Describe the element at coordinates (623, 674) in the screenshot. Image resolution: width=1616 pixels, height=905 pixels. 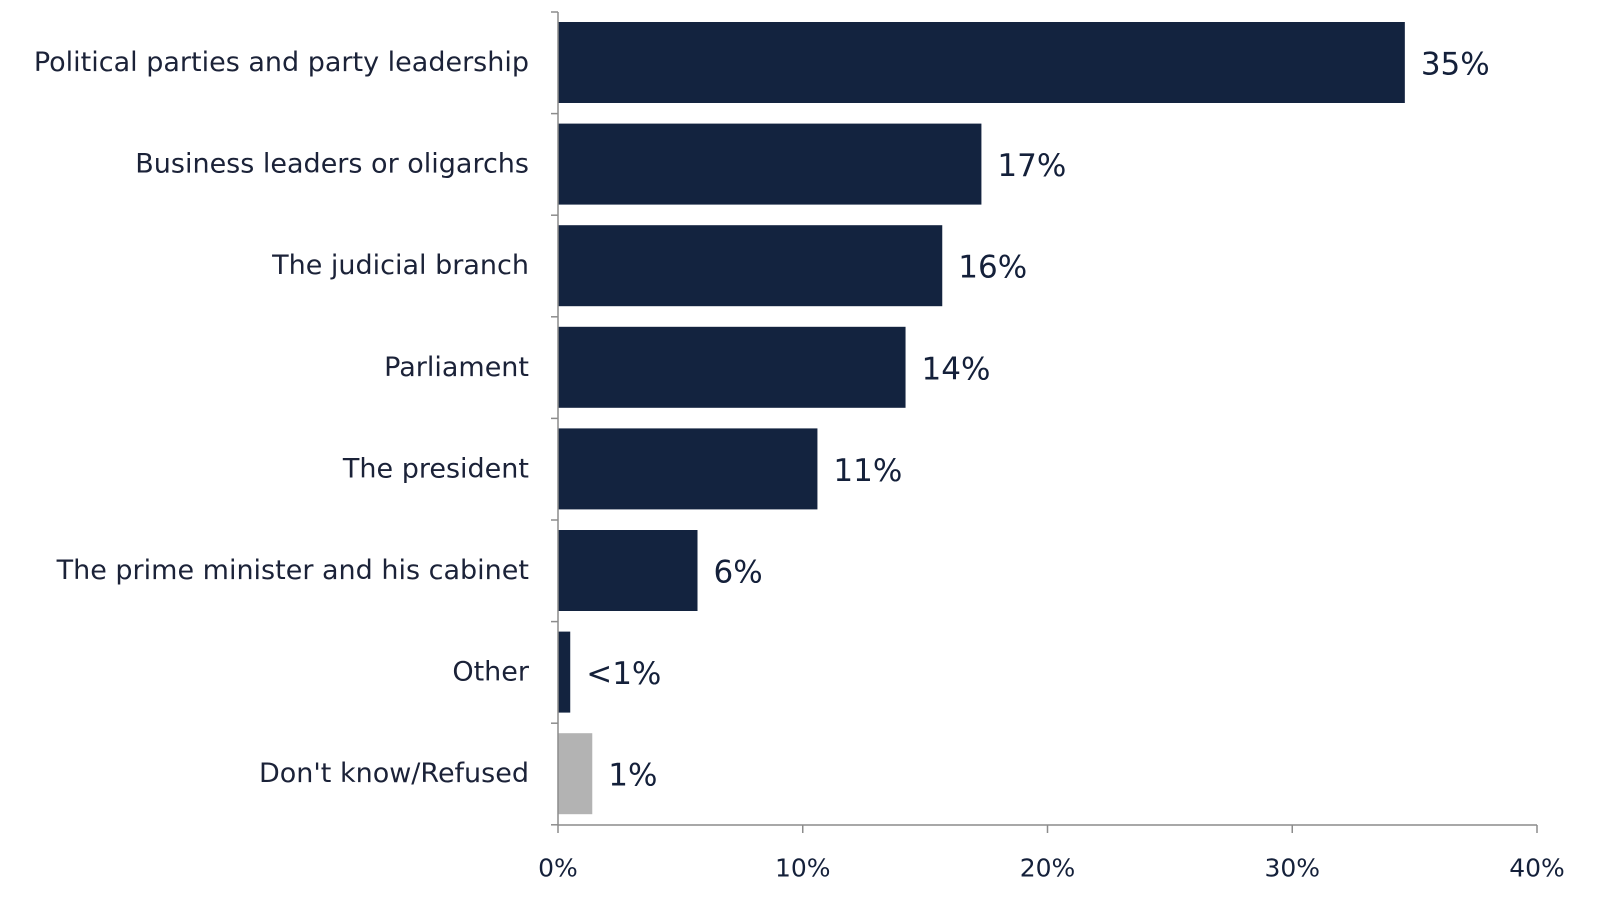
I see `value-label-other: <1%` at that location.